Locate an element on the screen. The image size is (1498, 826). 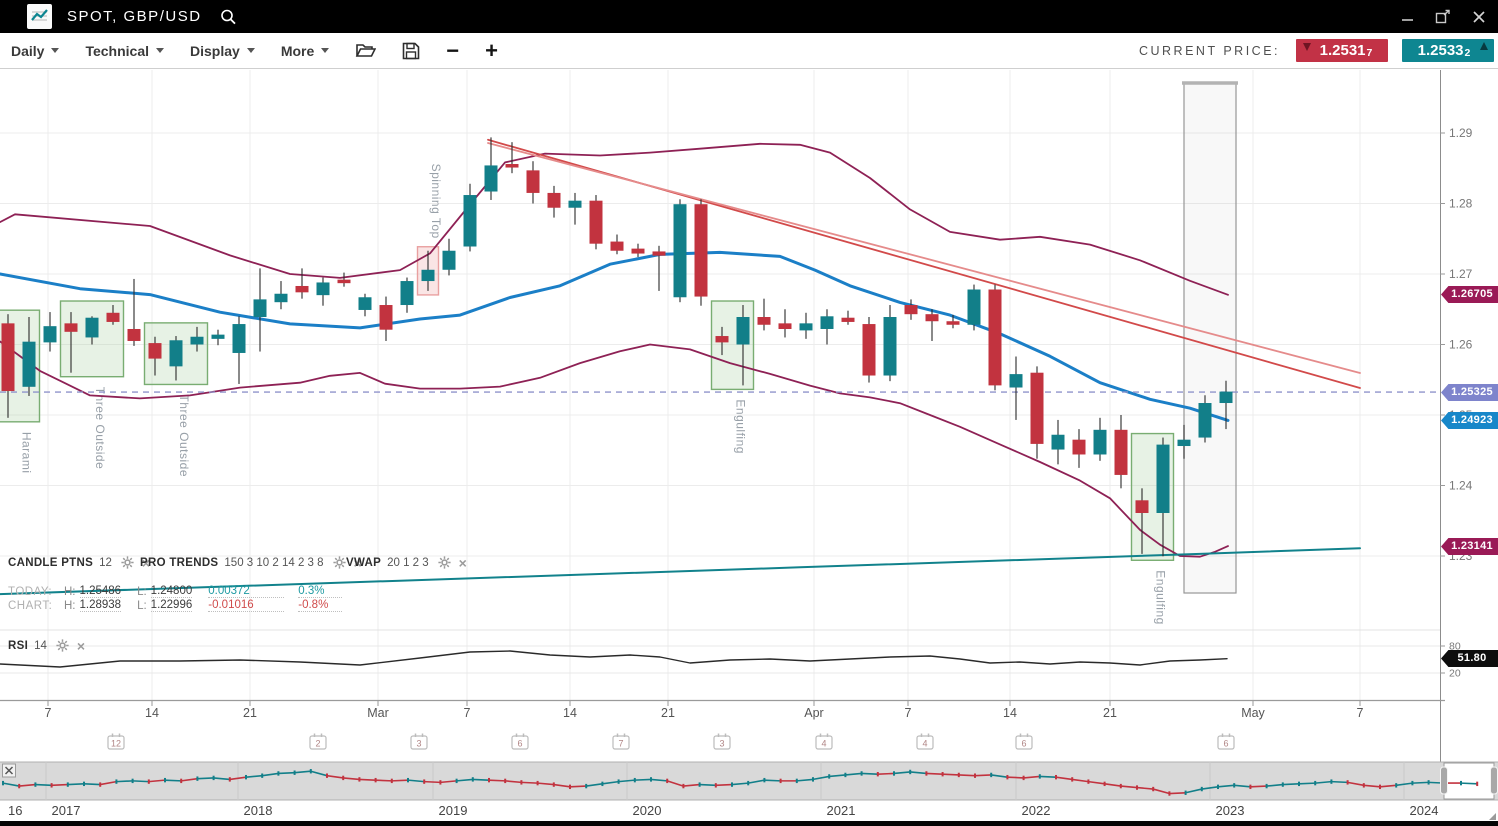
current-price-panel: CURRENT PRICE: 1.2531 7 1.2533 2 is located at coordinates (1316, 50).